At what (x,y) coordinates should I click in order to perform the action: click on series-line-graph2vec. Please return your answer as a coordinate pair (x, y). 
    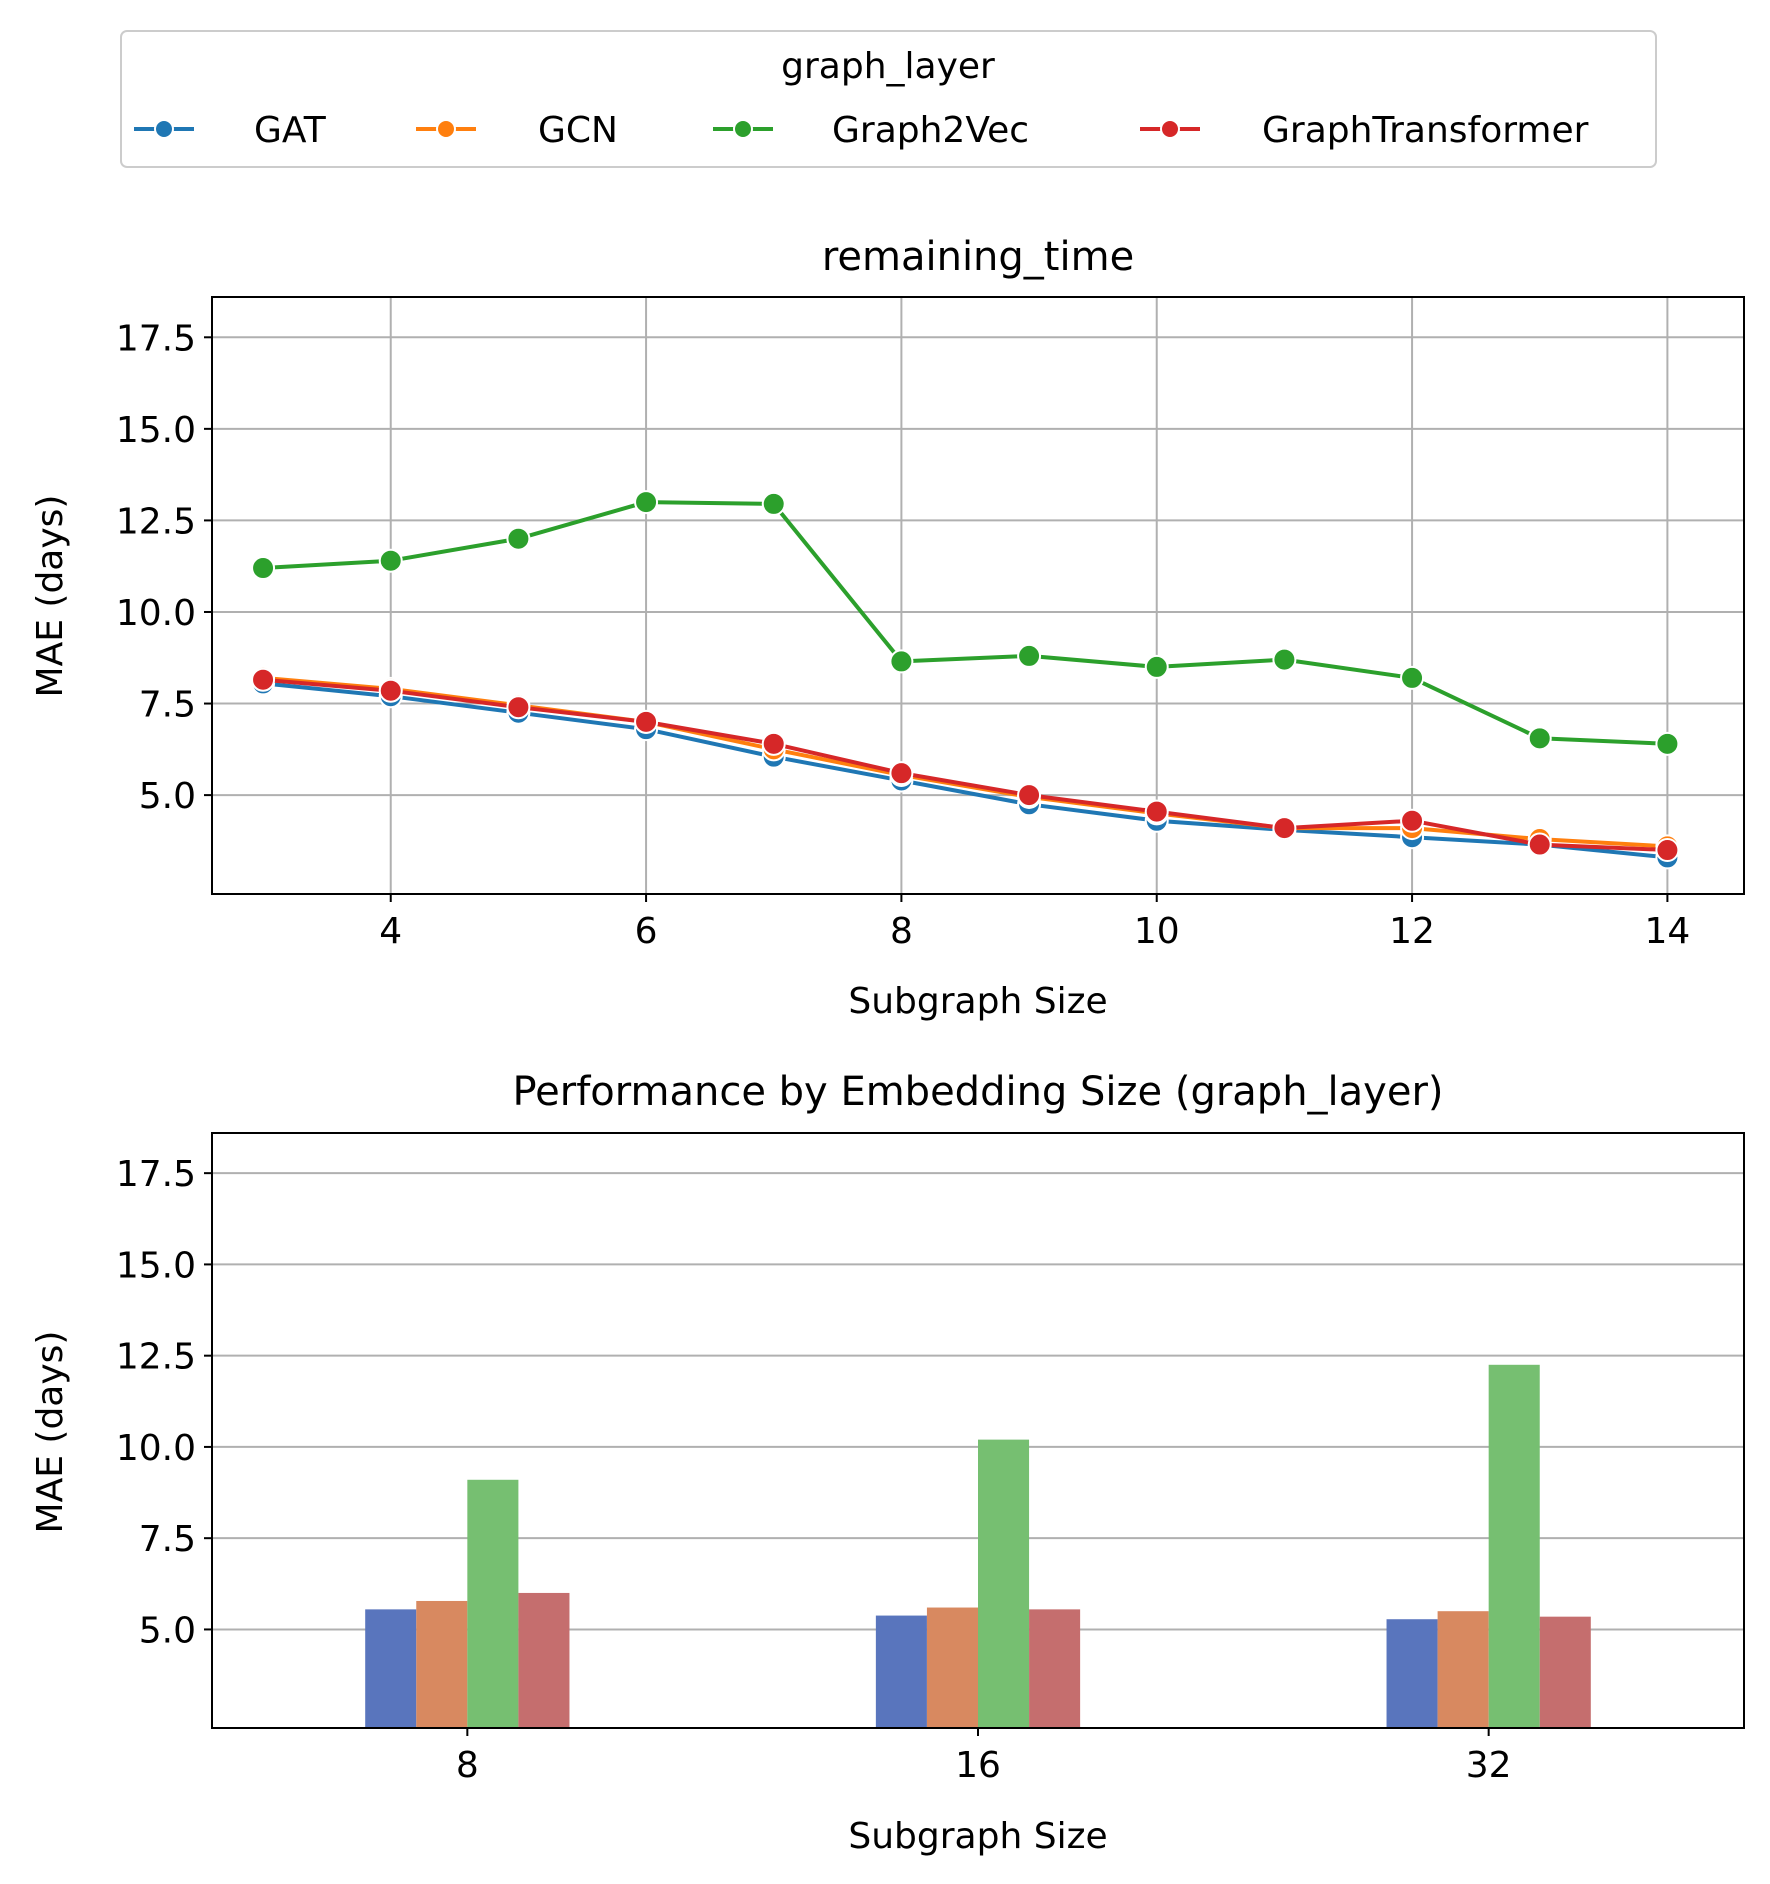
    Looking at the image, I should click on (965, 623).